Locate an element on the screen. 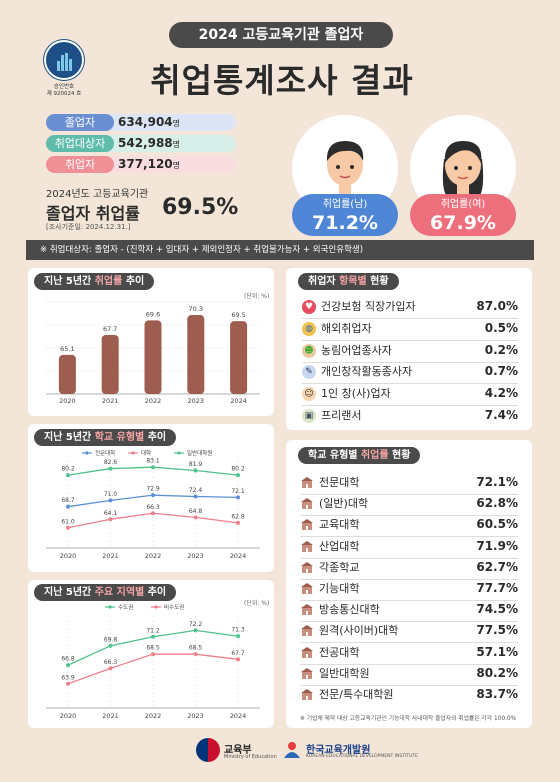 The width and height of the screenshot is (560, 782). bar-value-label: 70.3 is located at coordinates (196, 309).